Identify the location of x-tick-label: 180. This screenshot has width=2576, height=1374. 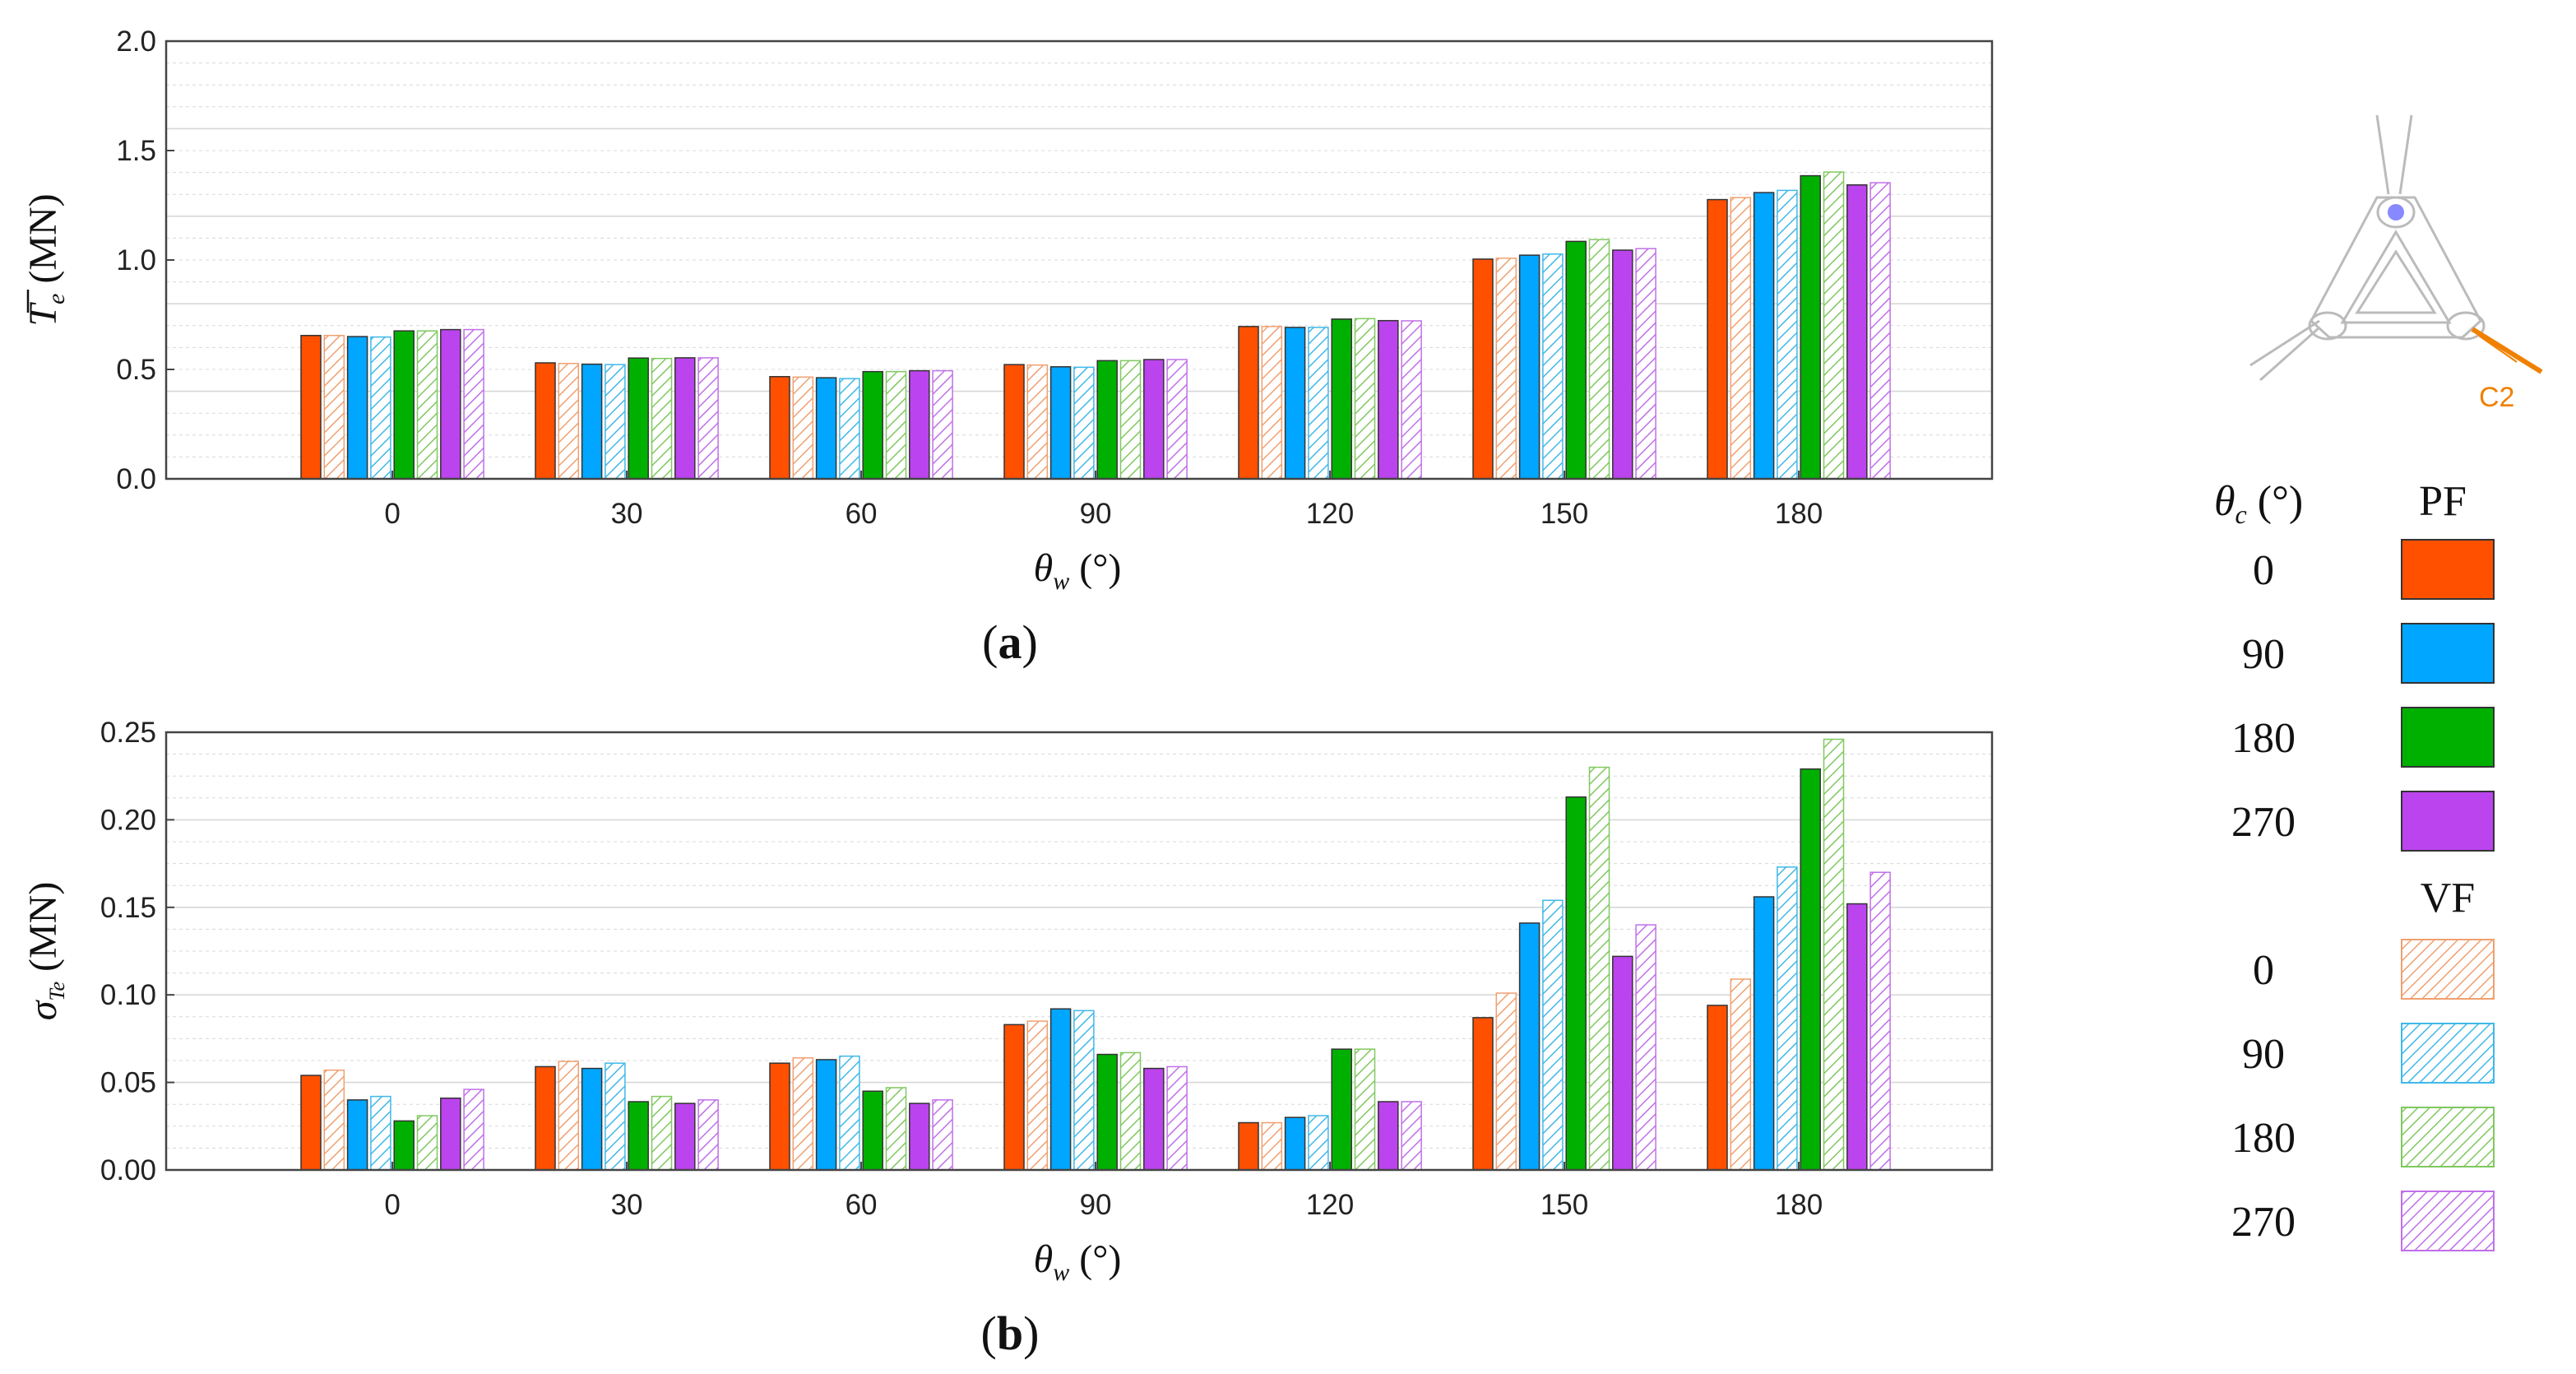
(1799, 514).